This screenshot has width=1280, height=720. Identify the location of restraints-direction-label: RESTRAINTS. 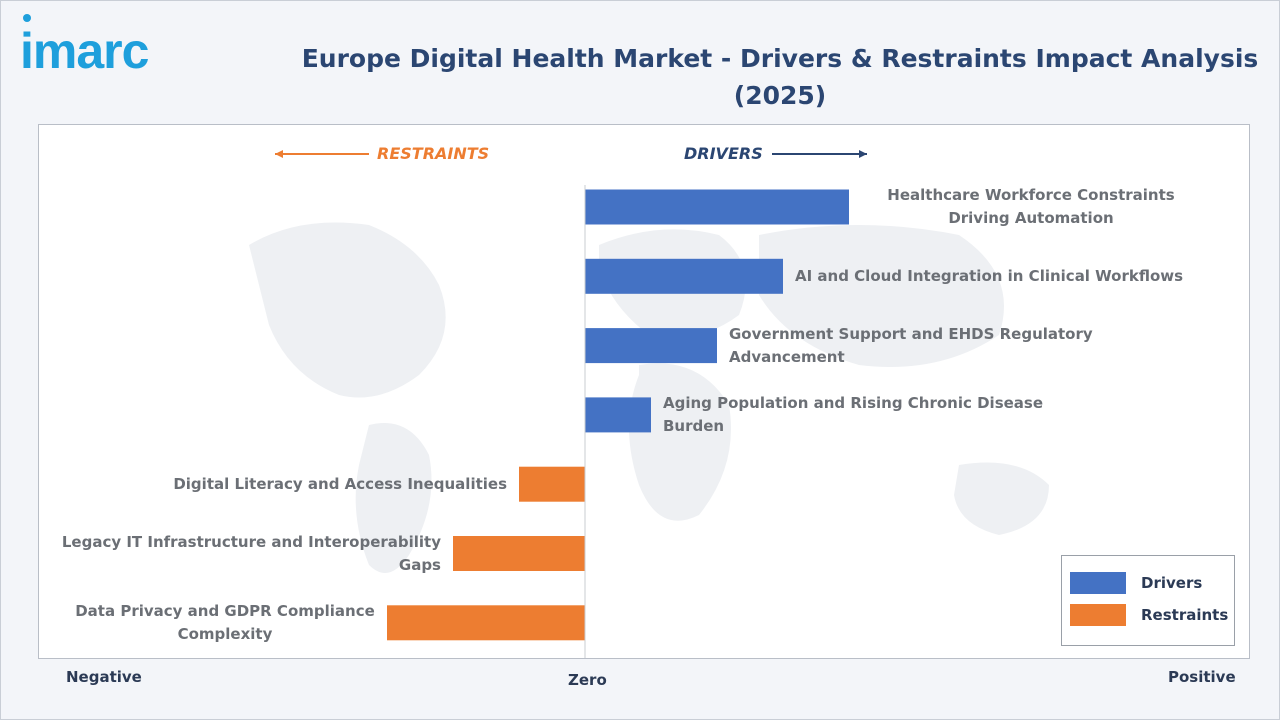
(433, 153).